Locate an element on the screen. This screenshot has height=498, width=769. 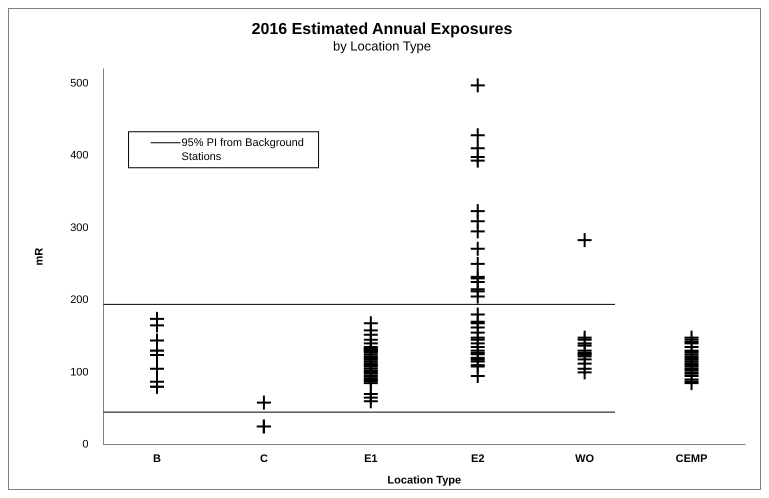
x-tick-label: B is located at coordinates (157, 459).